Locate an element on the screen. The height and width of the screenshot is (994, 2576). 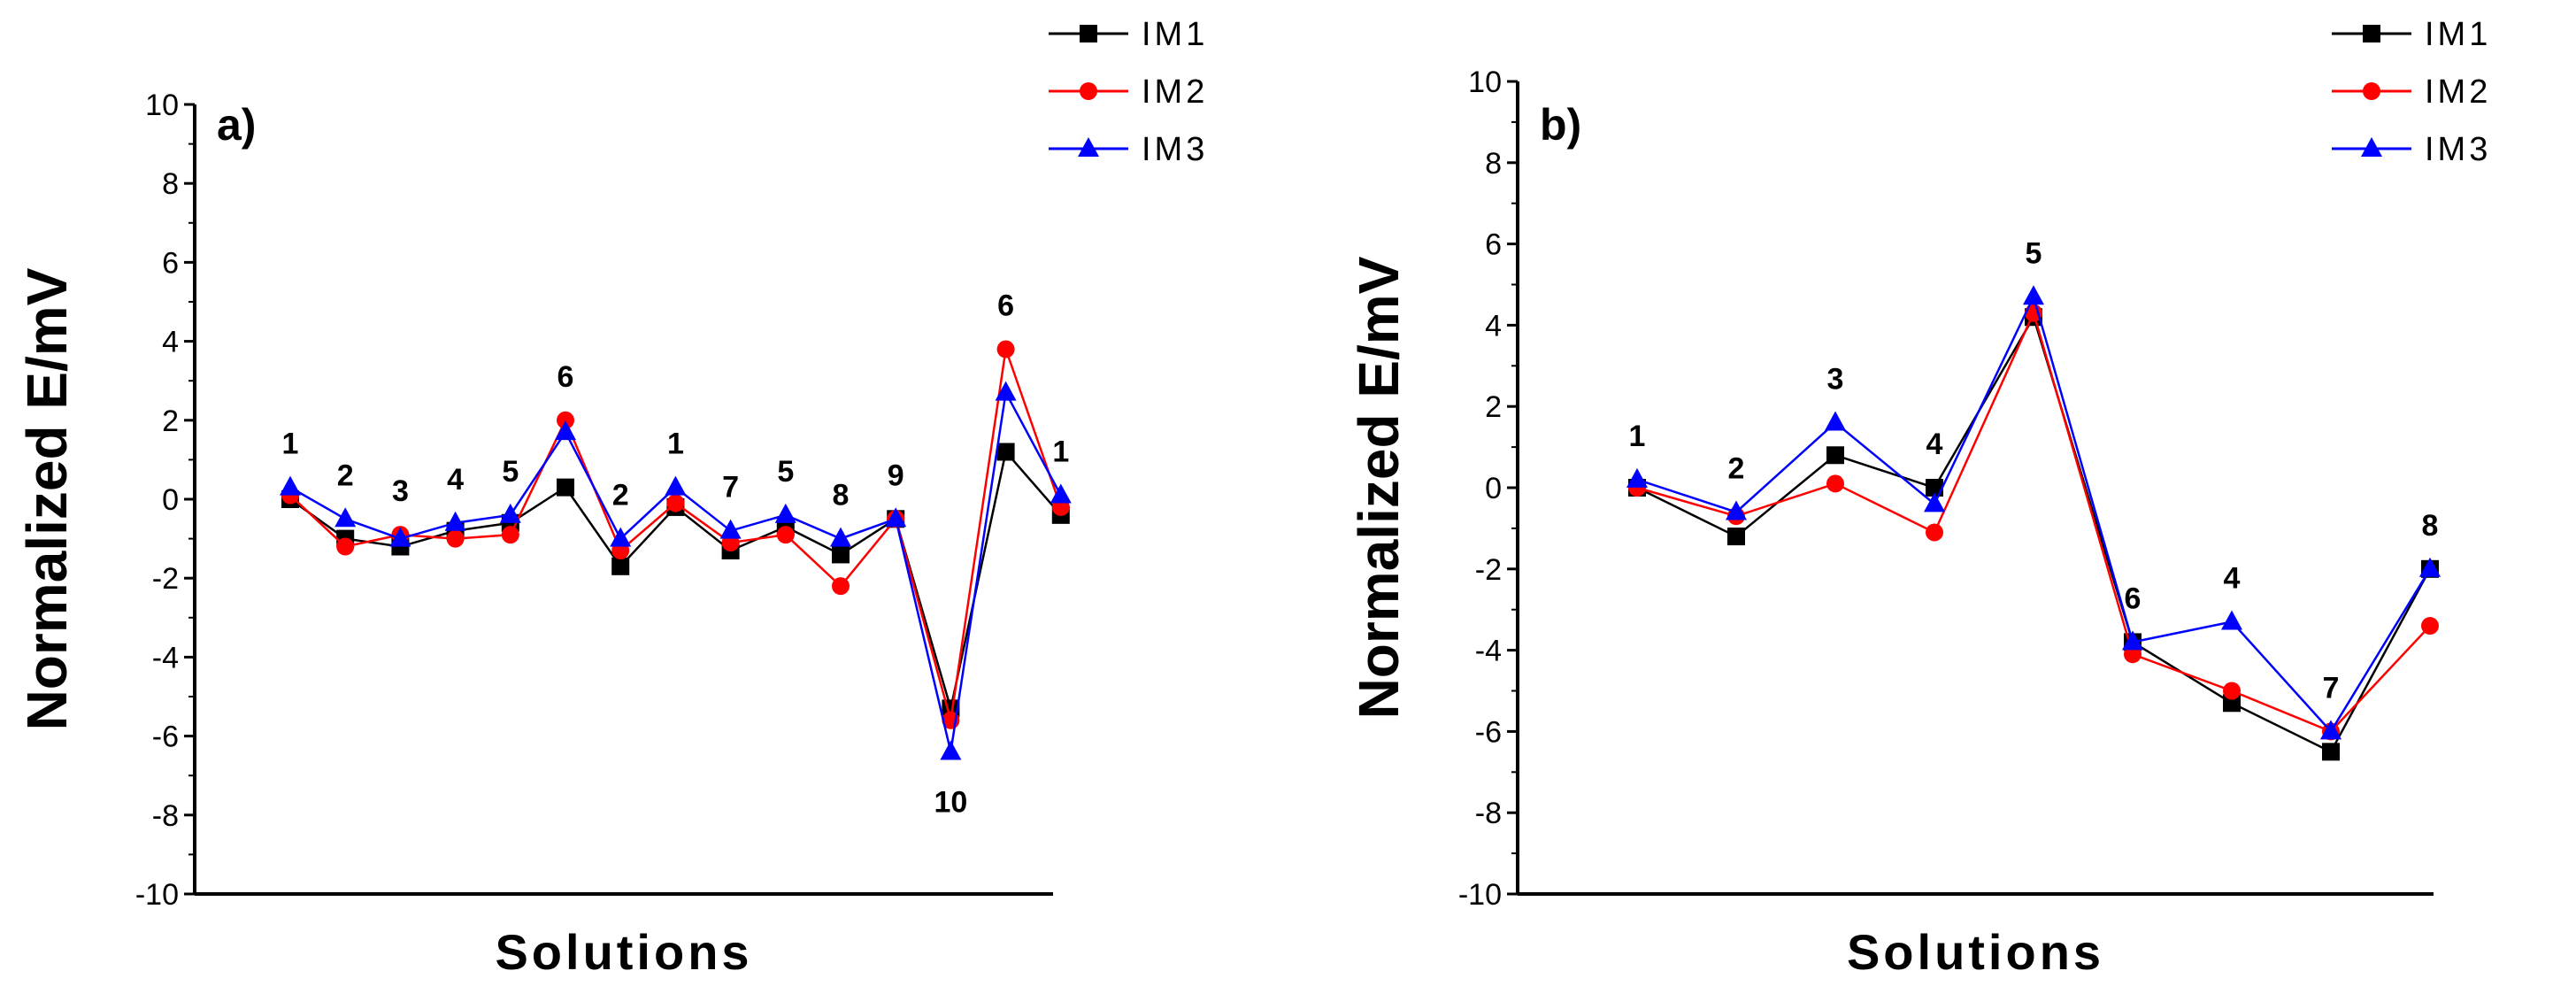
legend-marker-im2 is located at coordinates (2371, 91).